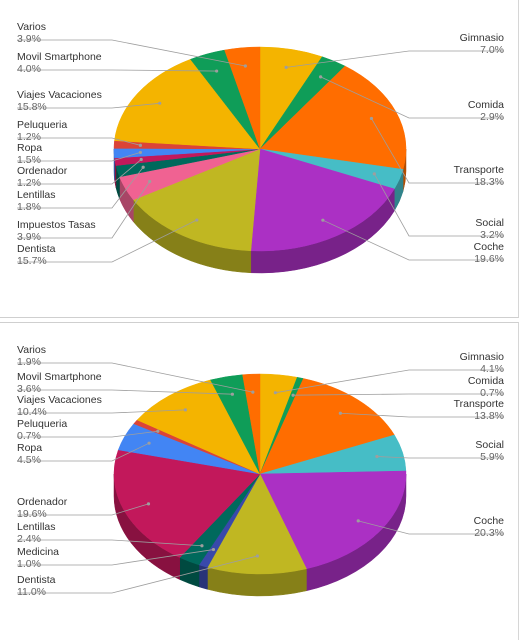 The width and height of the screenshot is (519, 641). What do you see at coordinates (31, 592) in the screenshot?
I see `value-label-dentista: 11.0%` at bounding box center [31, 592].